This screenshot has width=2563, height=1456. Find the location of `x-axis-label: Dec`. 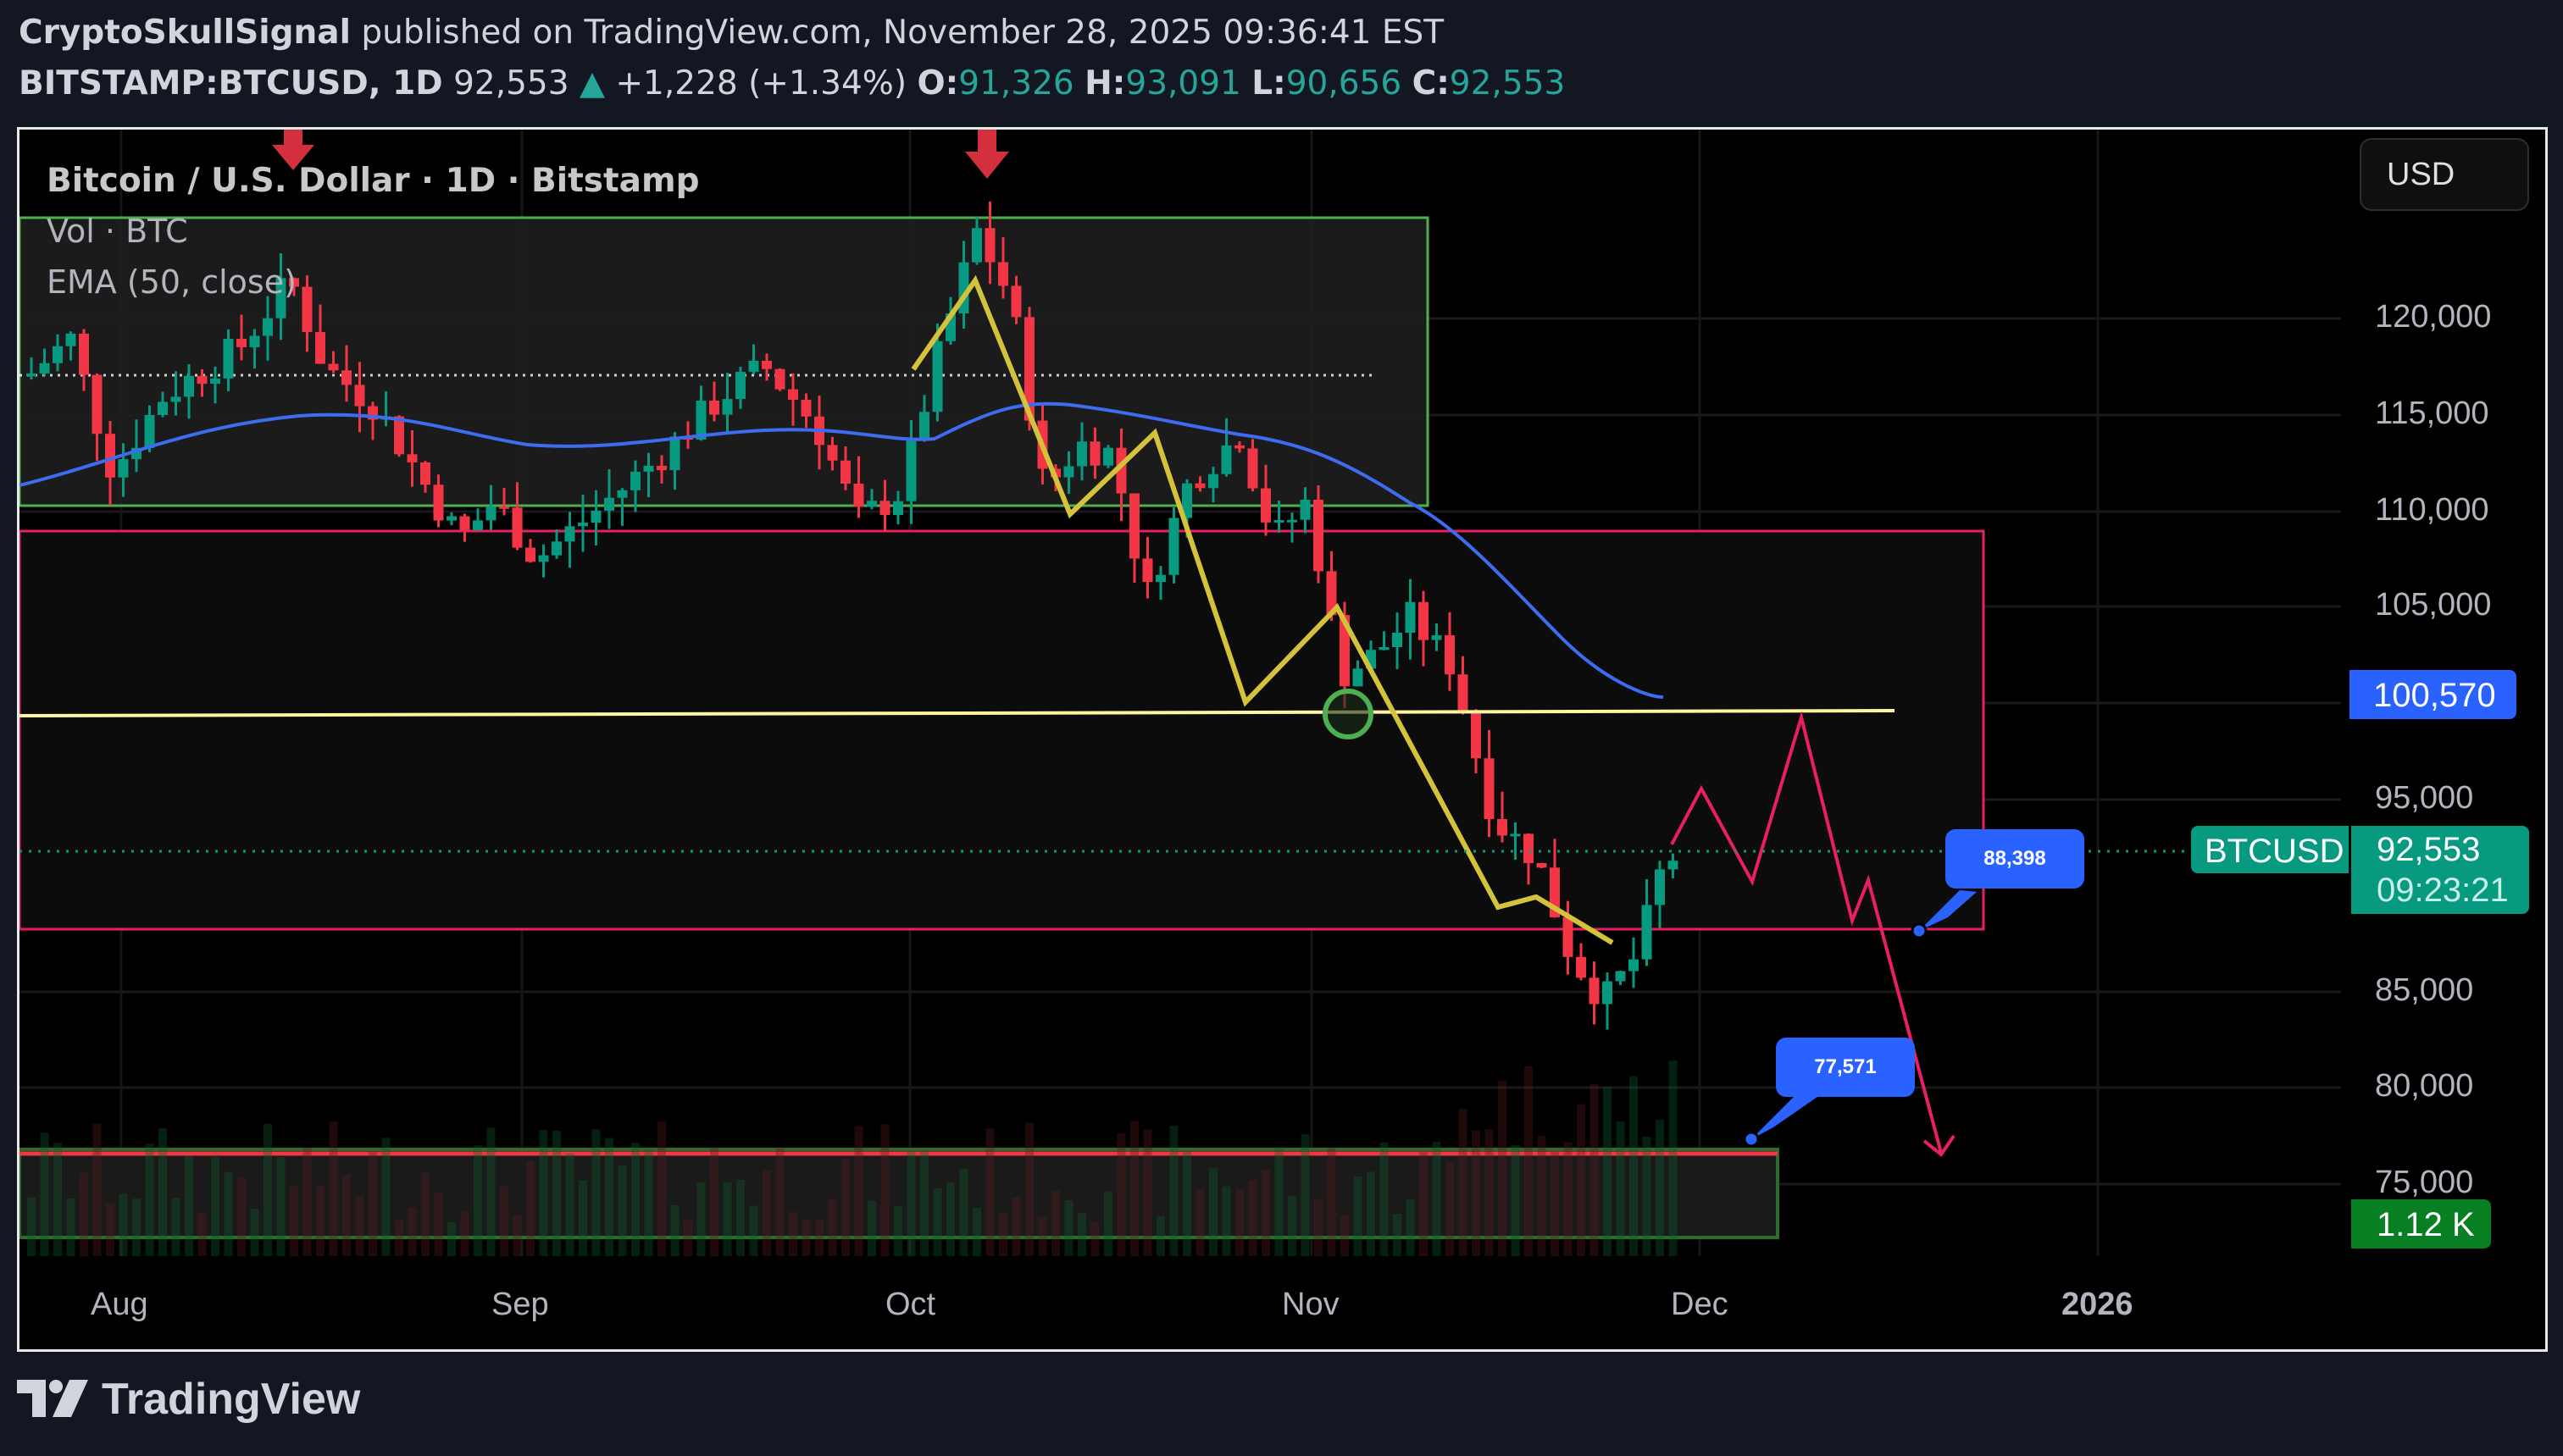

x-axis-label: Dec is located at coordinates (1700, 1304).